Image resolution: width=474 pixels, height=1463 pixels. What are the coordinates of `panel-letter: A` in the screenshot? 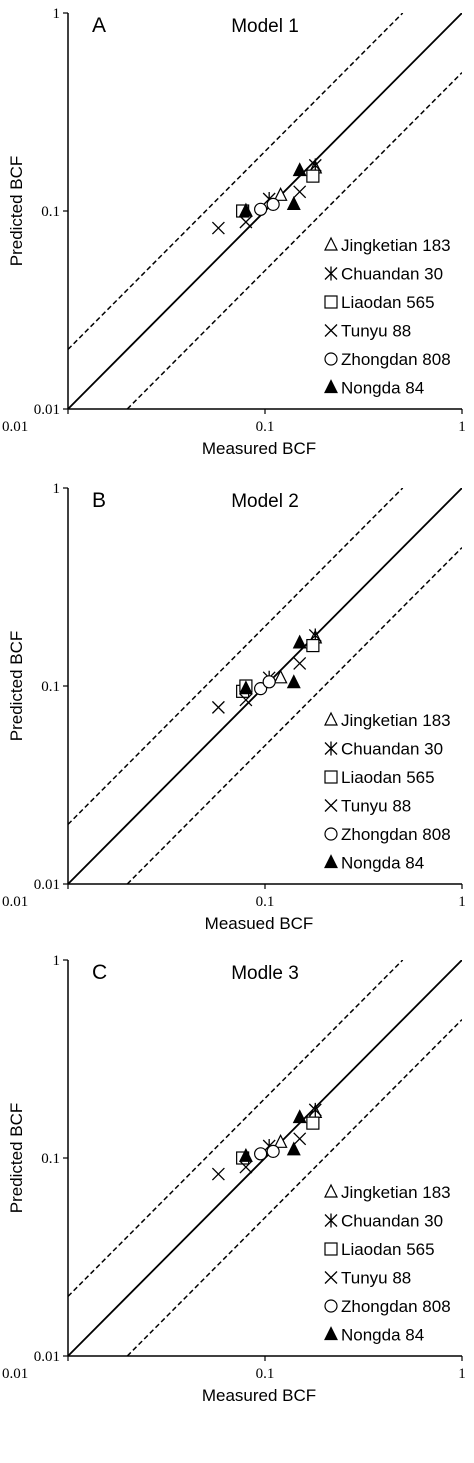 It's located at (99, 25).